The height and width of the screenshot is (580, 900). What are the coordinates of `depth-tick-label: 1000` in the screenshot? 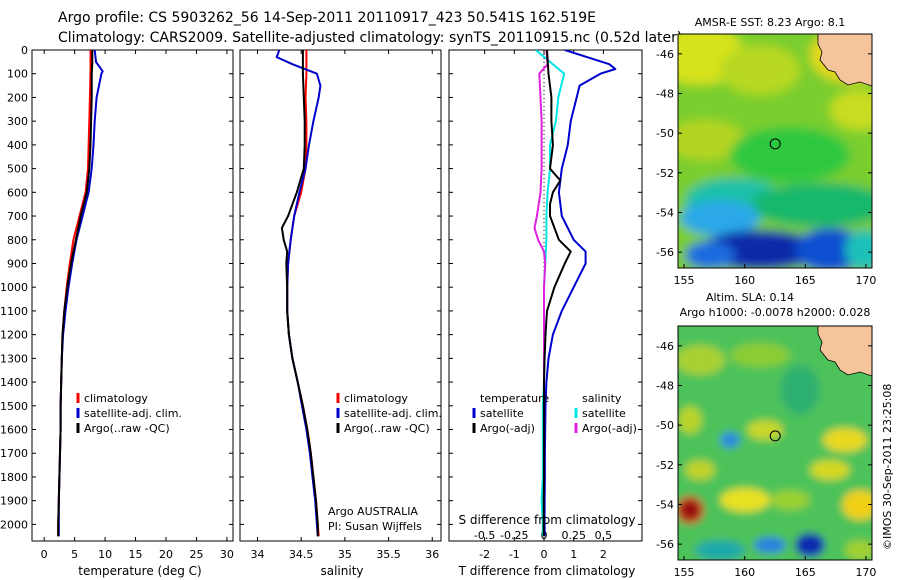 It's located at (14, 287).